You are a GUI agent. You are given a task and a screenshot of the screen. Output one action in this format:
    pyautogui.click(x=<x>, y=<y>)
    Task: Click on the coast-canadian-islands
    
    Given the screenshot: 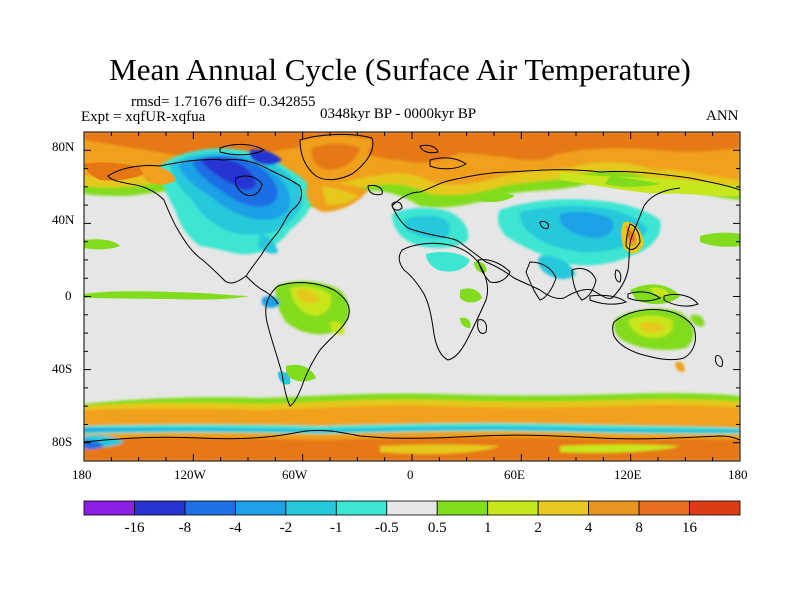 What is the action you would take?
    pyautogui.click(x=242, y=149)
    